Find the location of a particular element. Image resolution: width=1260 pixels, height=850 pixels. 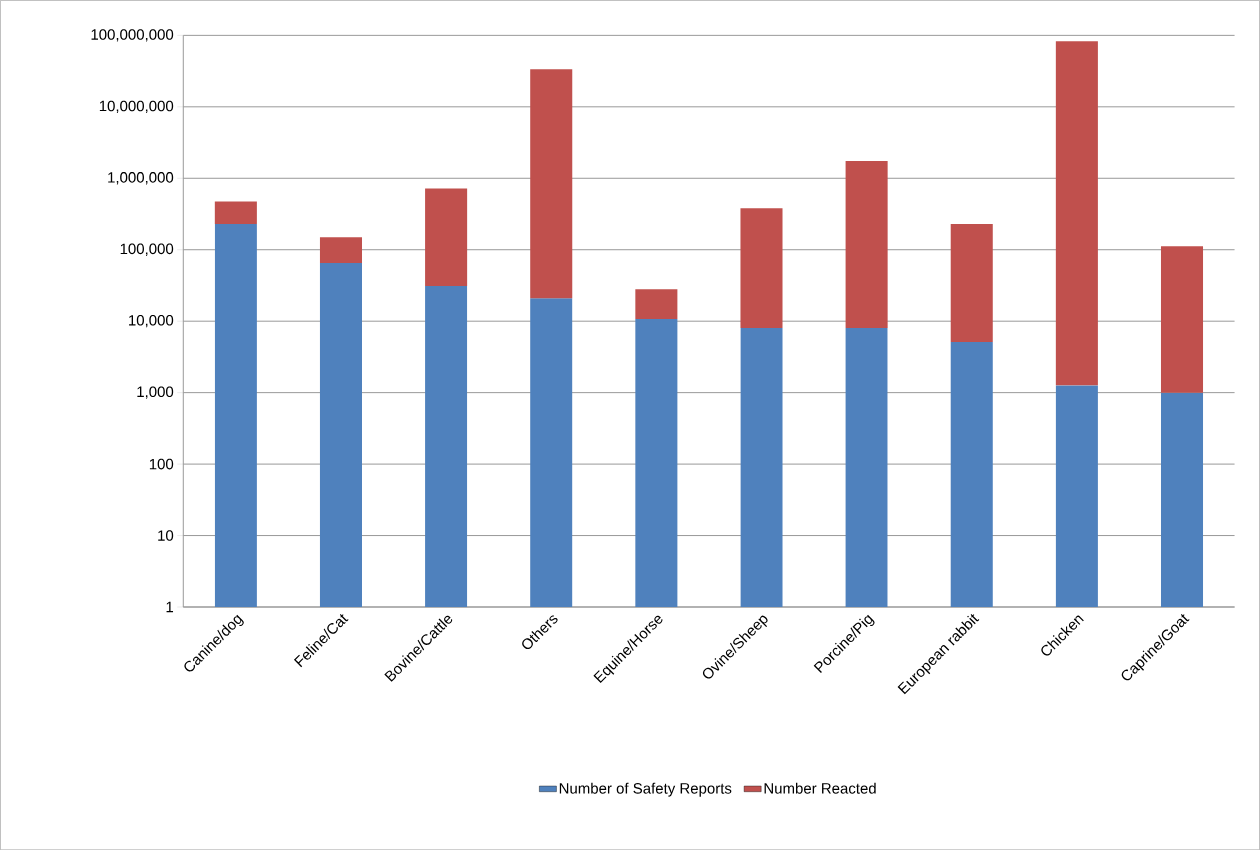

y-tick-label: 1,000 is located at coordinates (155, 392).